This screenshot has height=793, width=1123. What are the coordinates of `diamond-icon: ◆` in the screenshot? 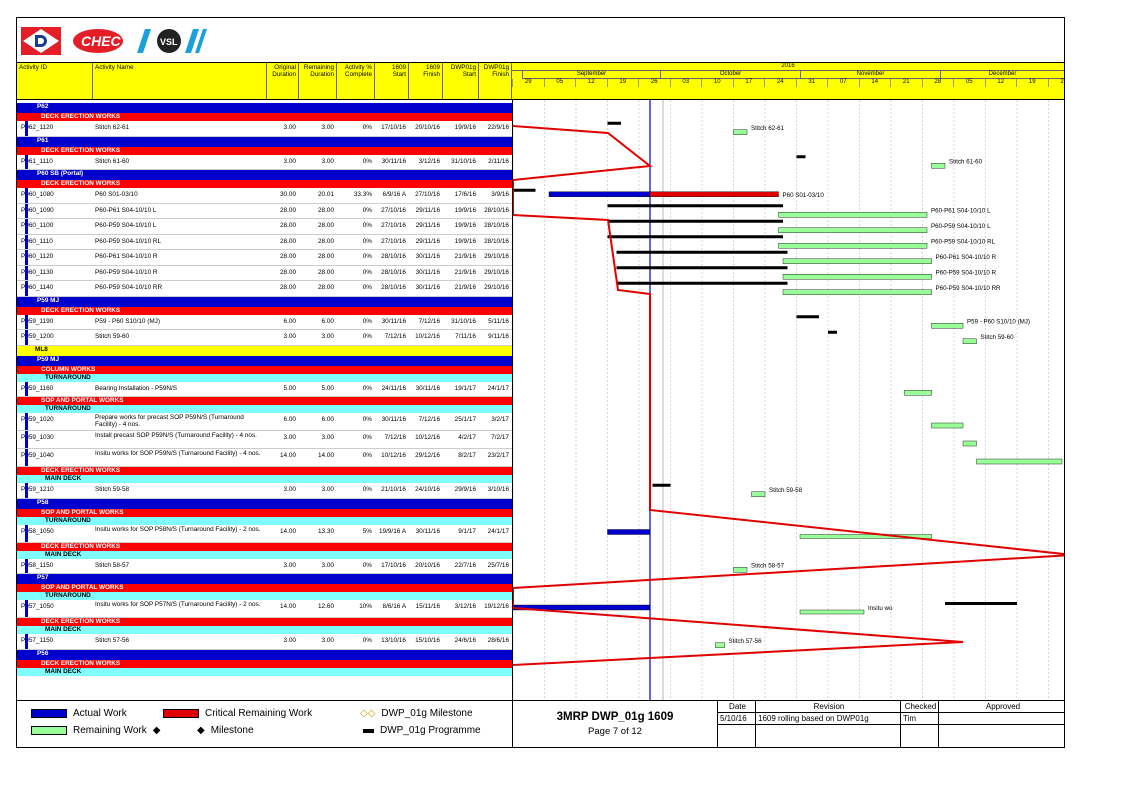 It's located at (201, 730).